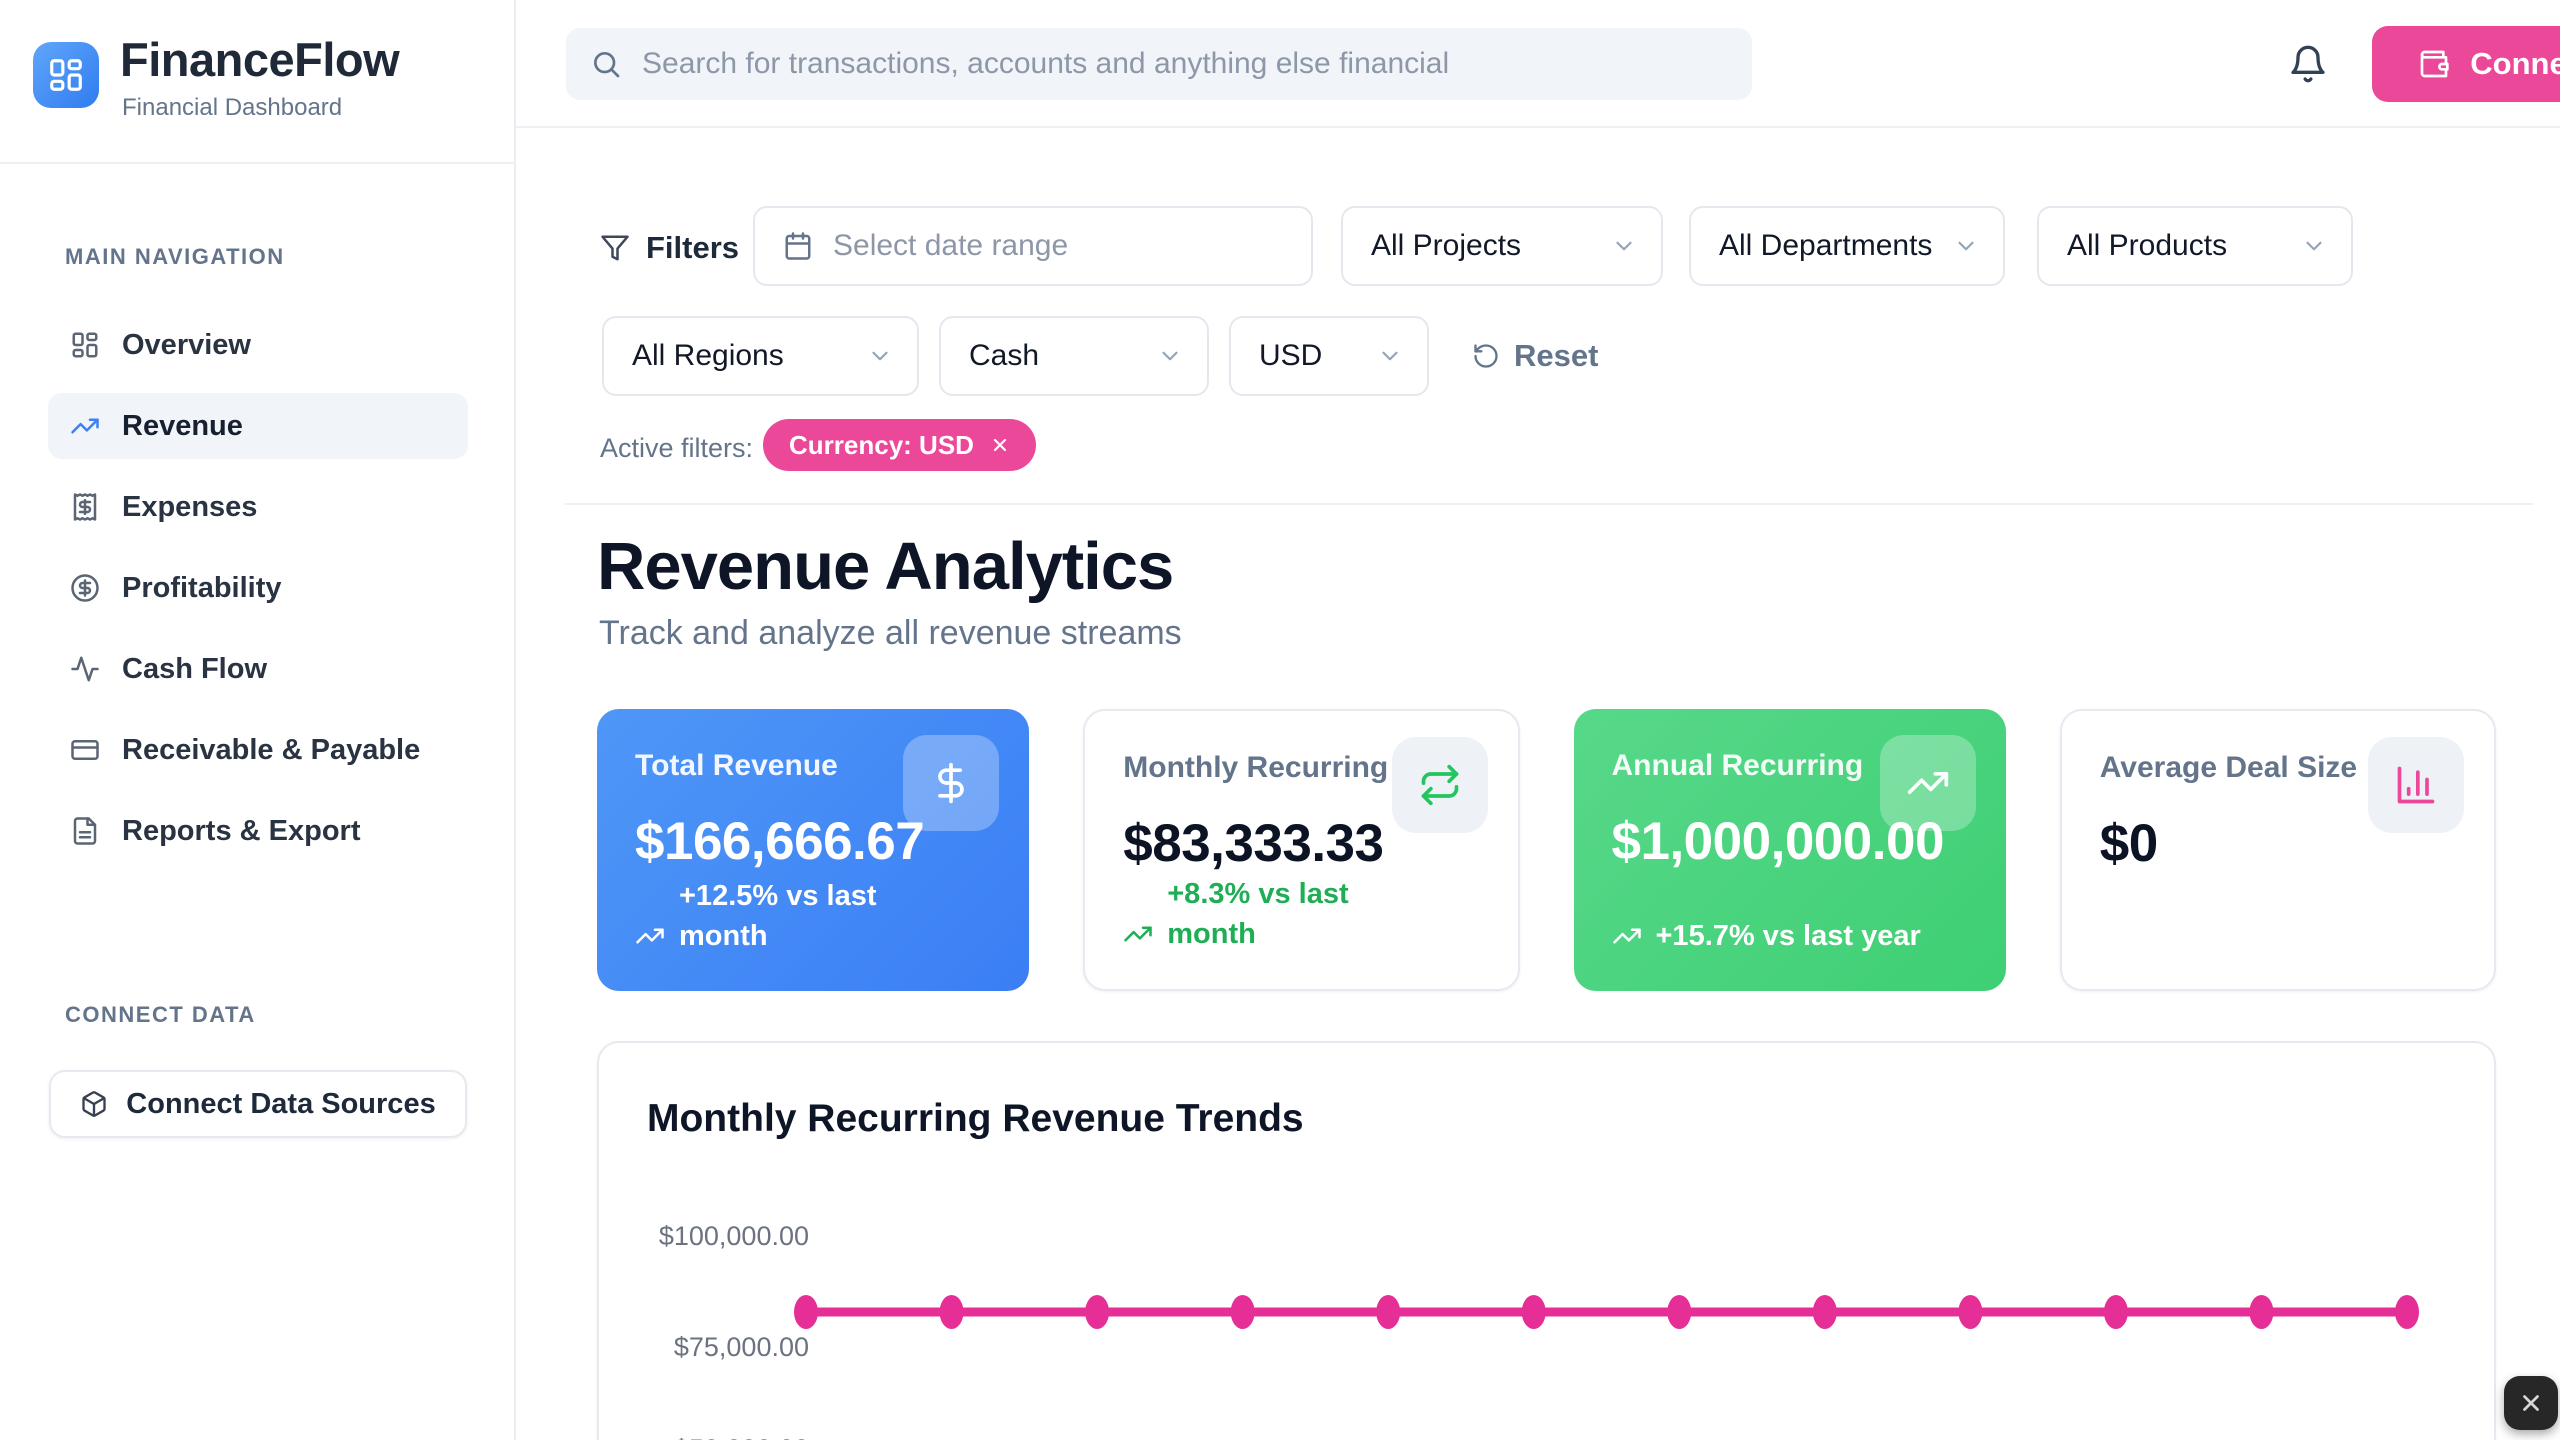 The width and height of the screenshot is (2560, 1440). I want to click on search-icon, so click(607, 65).